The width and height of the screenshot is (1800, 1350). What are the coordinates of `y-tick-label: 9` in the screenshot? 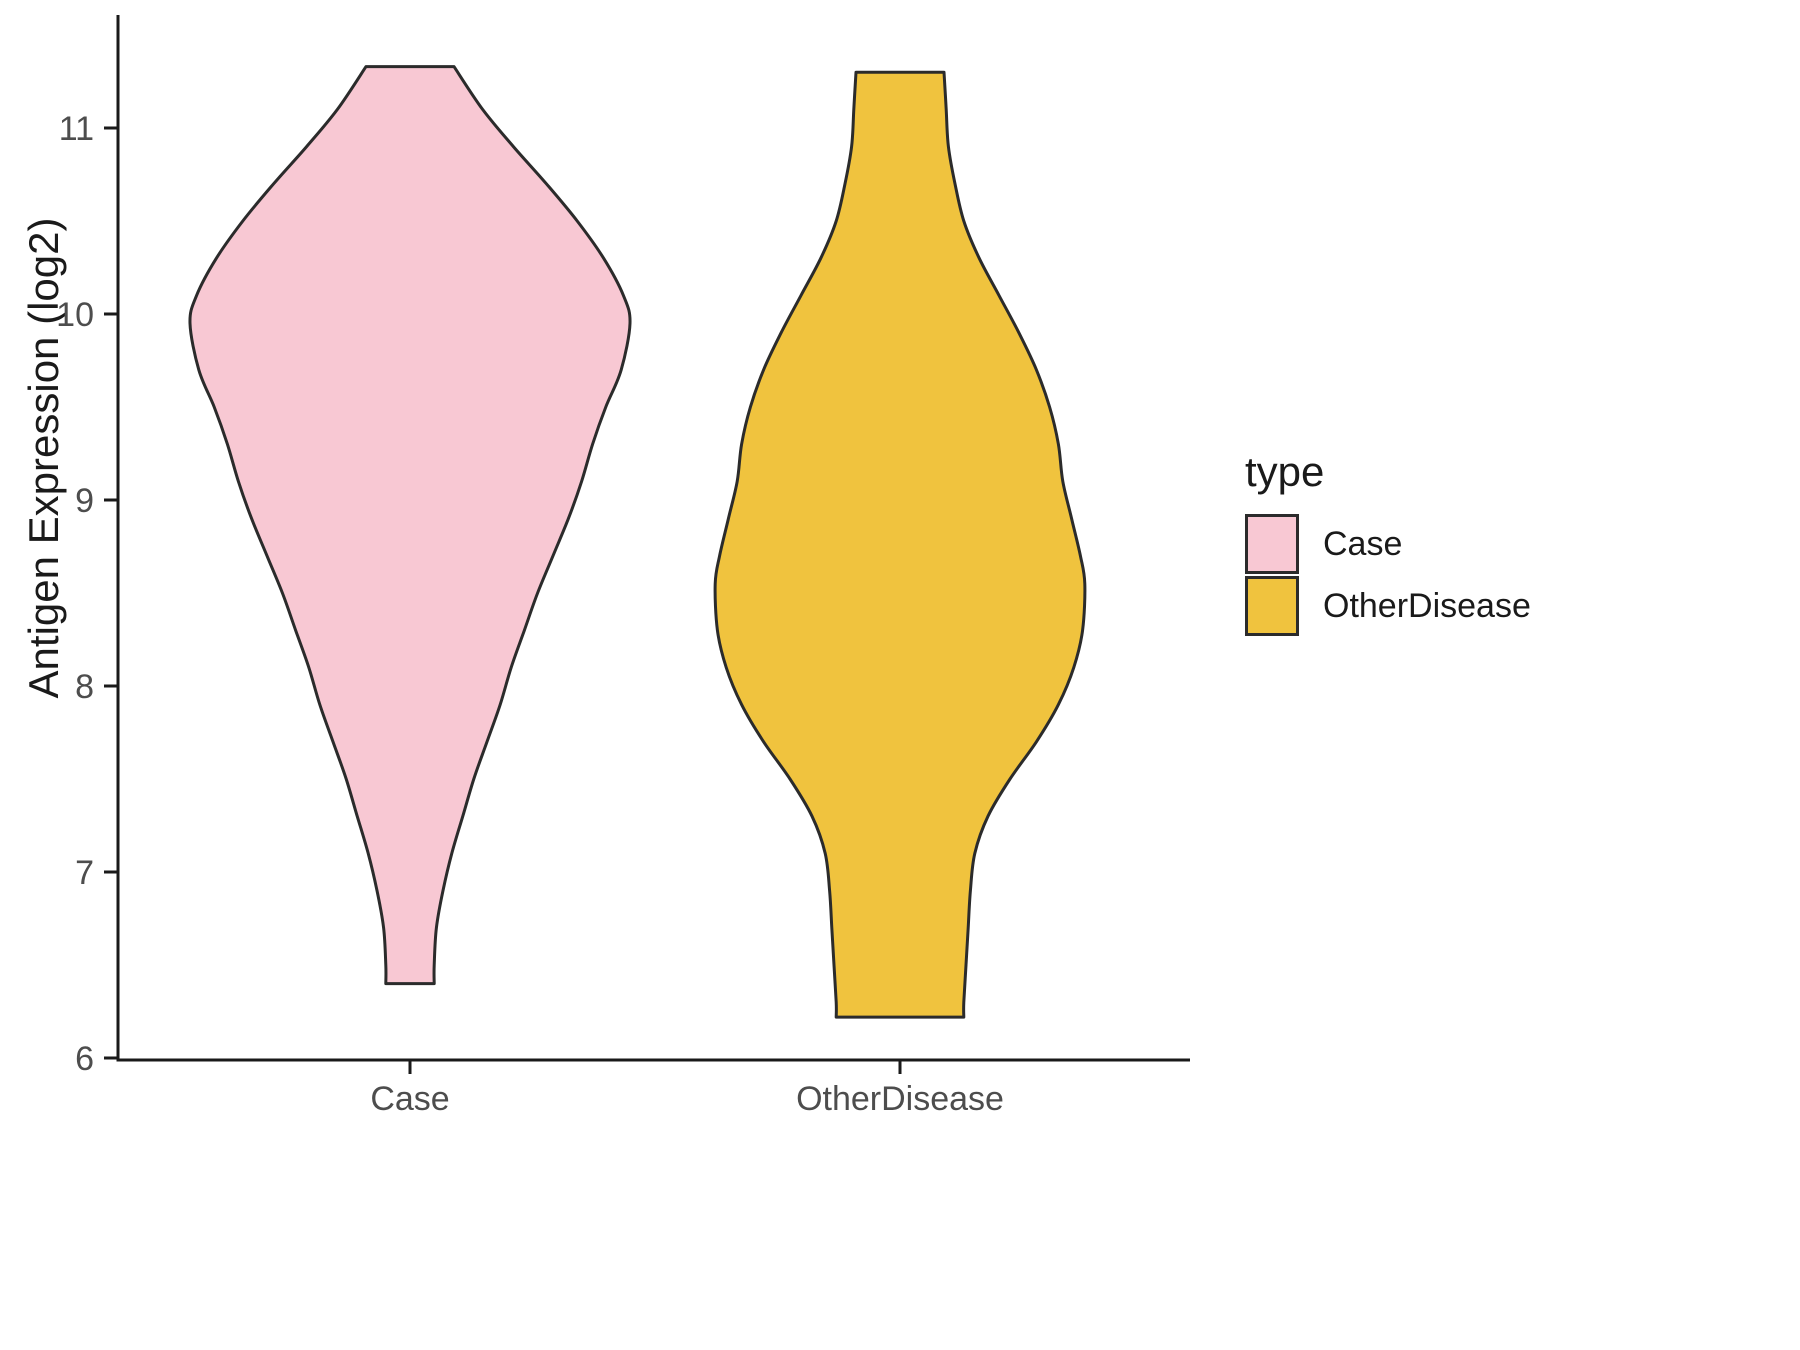 It's located at (84, 501).